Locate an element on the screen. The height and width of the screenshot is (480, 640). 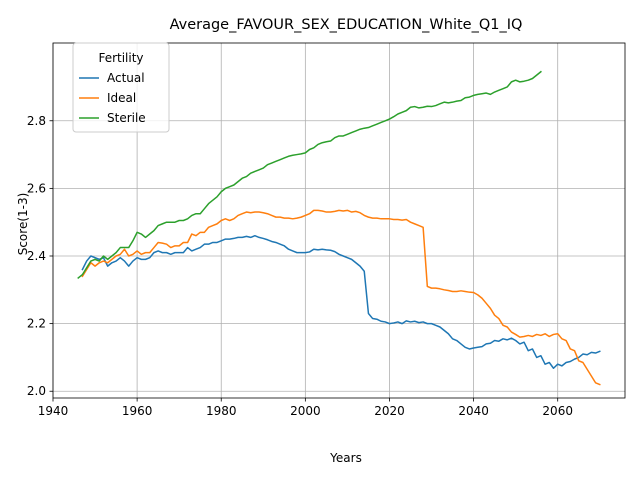
x-tick-label: 2000 is located at coordinates (305, 411).